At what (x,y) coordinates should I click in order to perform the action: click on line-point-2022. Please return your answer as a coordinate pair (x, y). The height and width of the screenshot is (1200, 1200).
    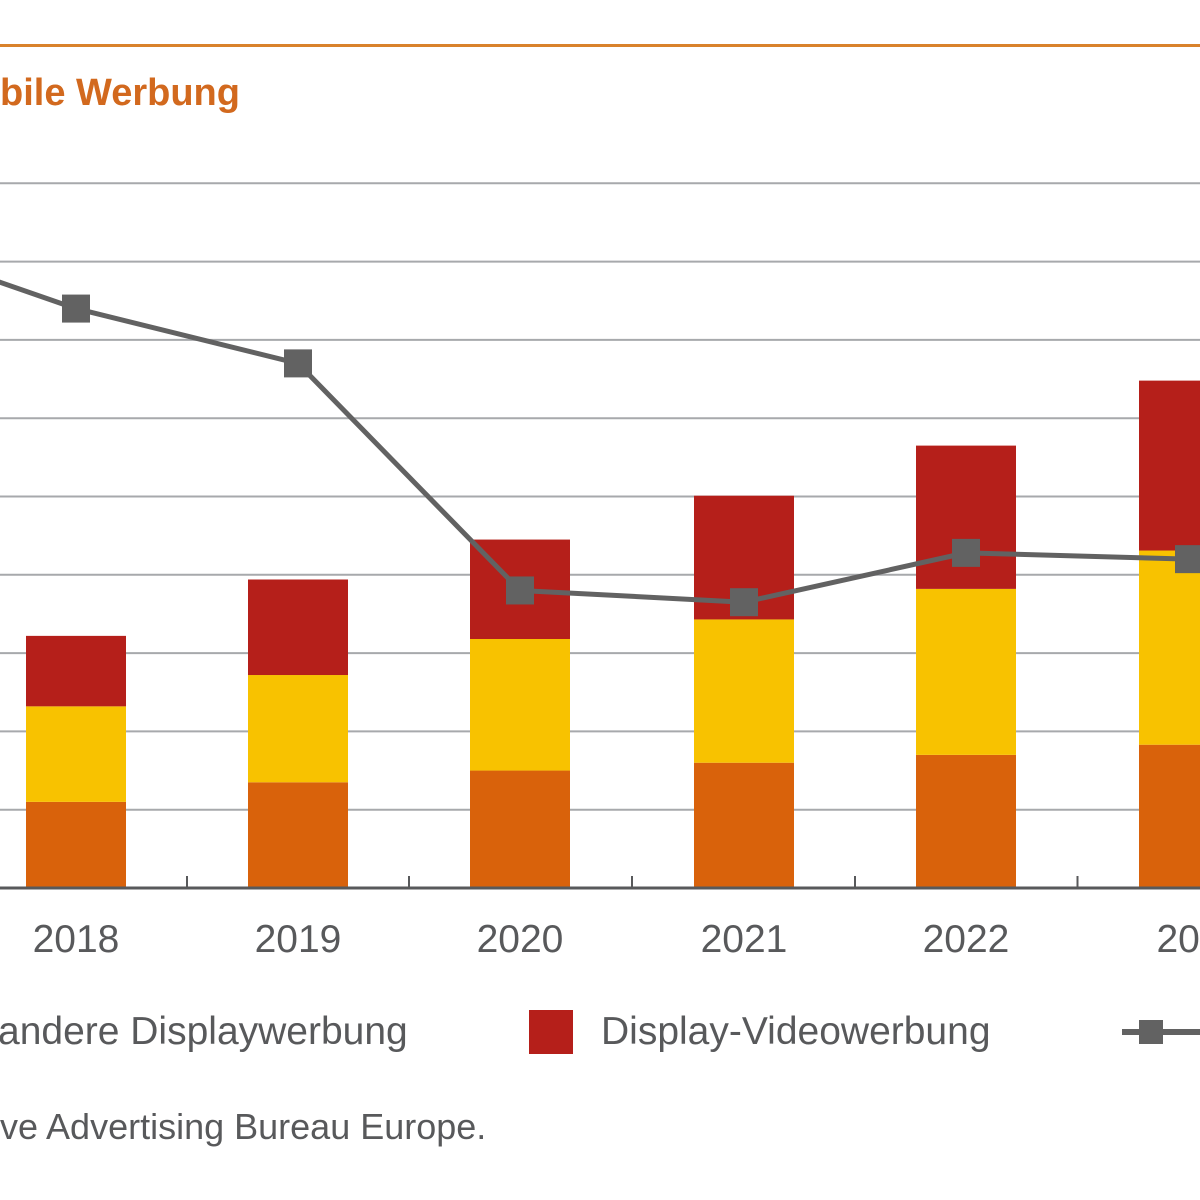
    Looking at the image, I should click on (966, 552).